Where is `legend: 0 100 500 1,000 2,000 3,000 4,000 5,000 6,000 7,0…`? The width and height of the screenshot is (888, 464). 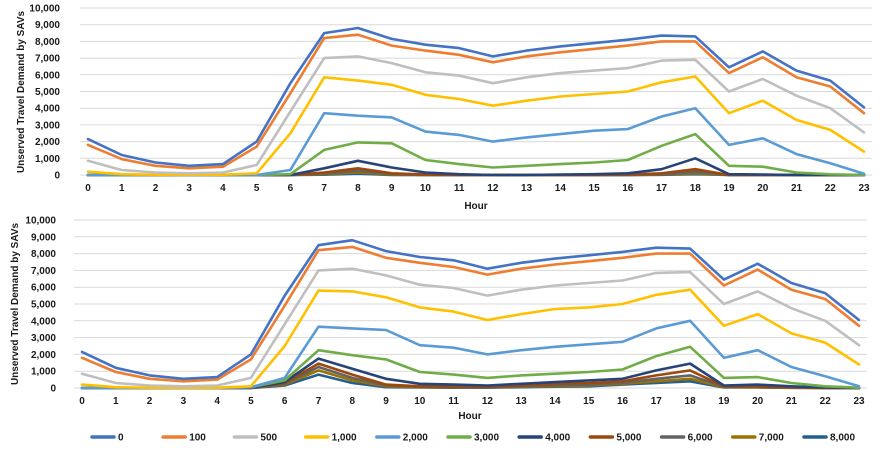 legend: 0 100 500 1,000 2,000 3,000 4,000 5,000 6,000 7,0… is located at coordinates (472, 438).